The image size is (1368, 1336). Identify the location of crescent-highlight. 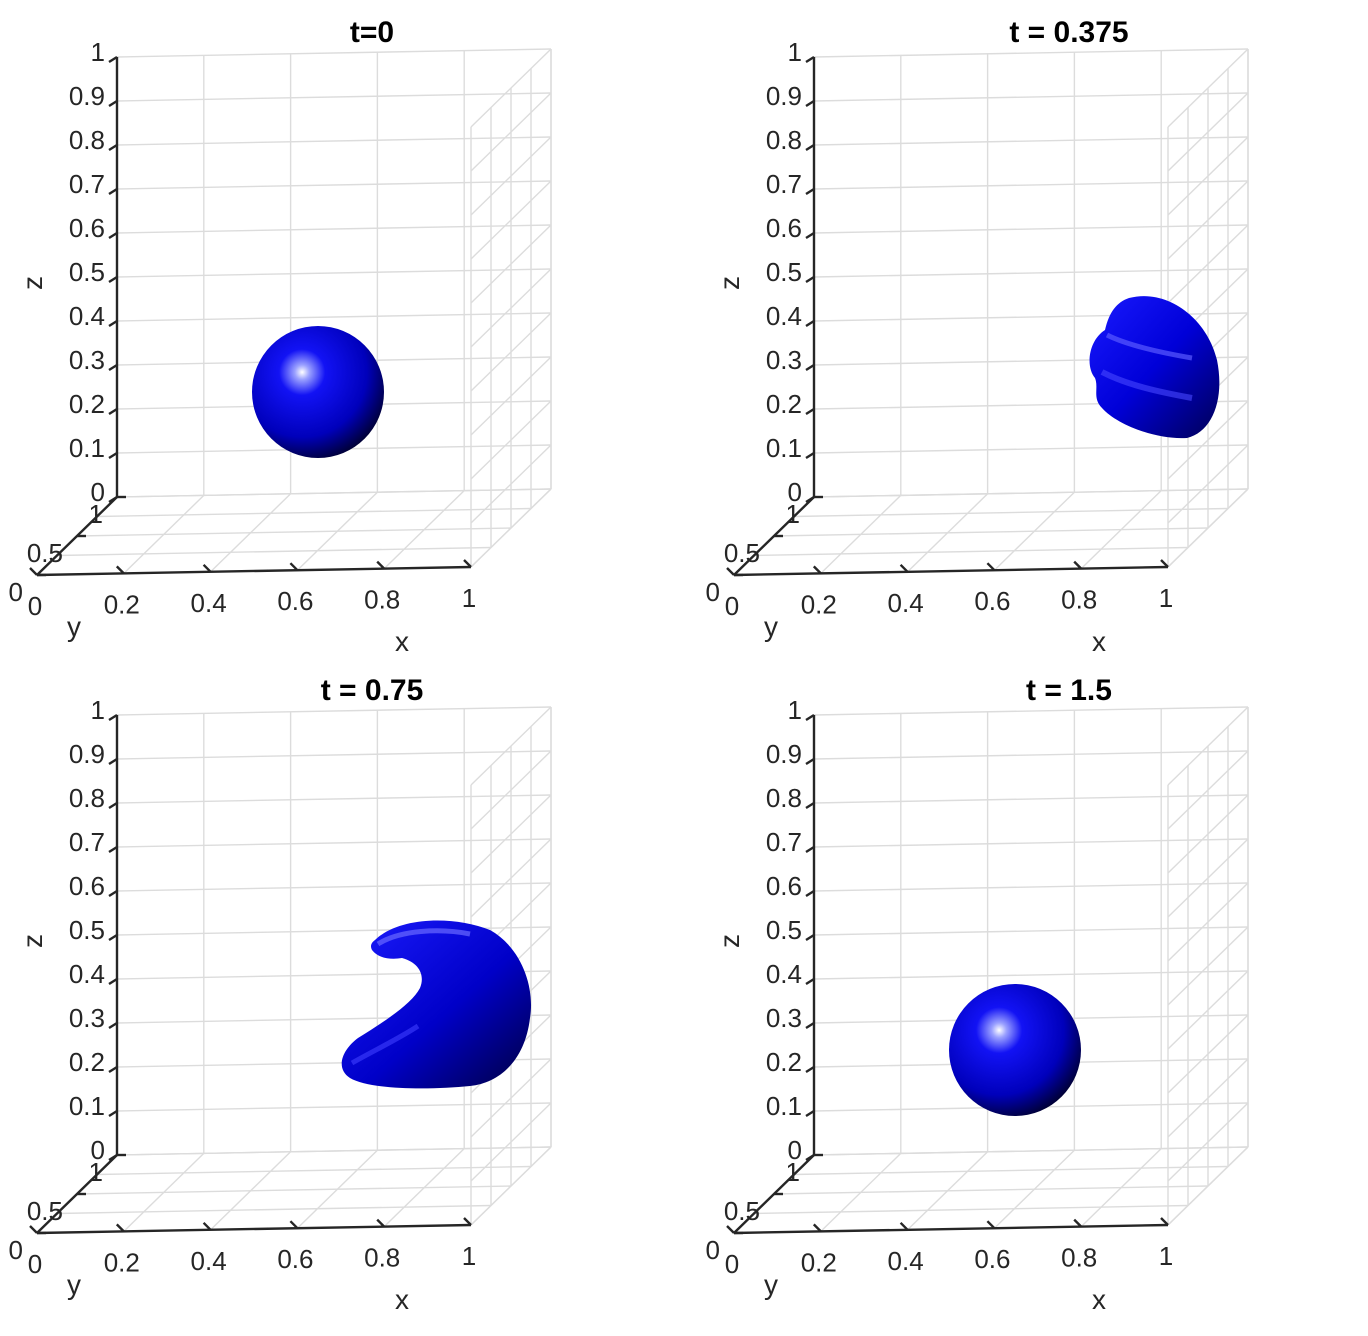
(423, 937).